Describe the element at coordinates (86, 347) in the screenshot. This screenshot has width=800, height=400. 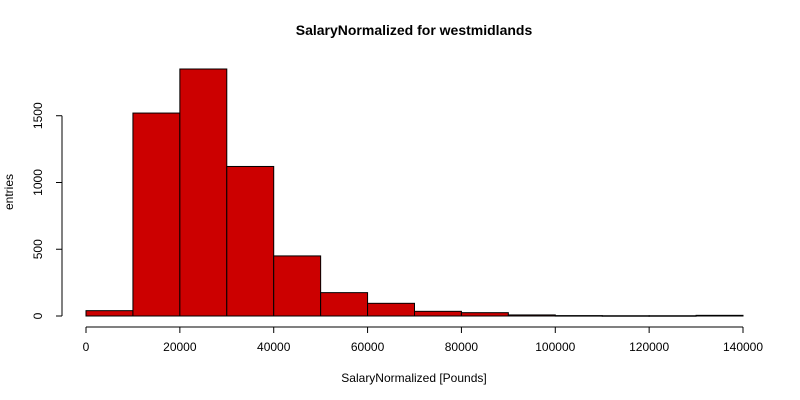
I see `x-tick-label: 0` at that location.